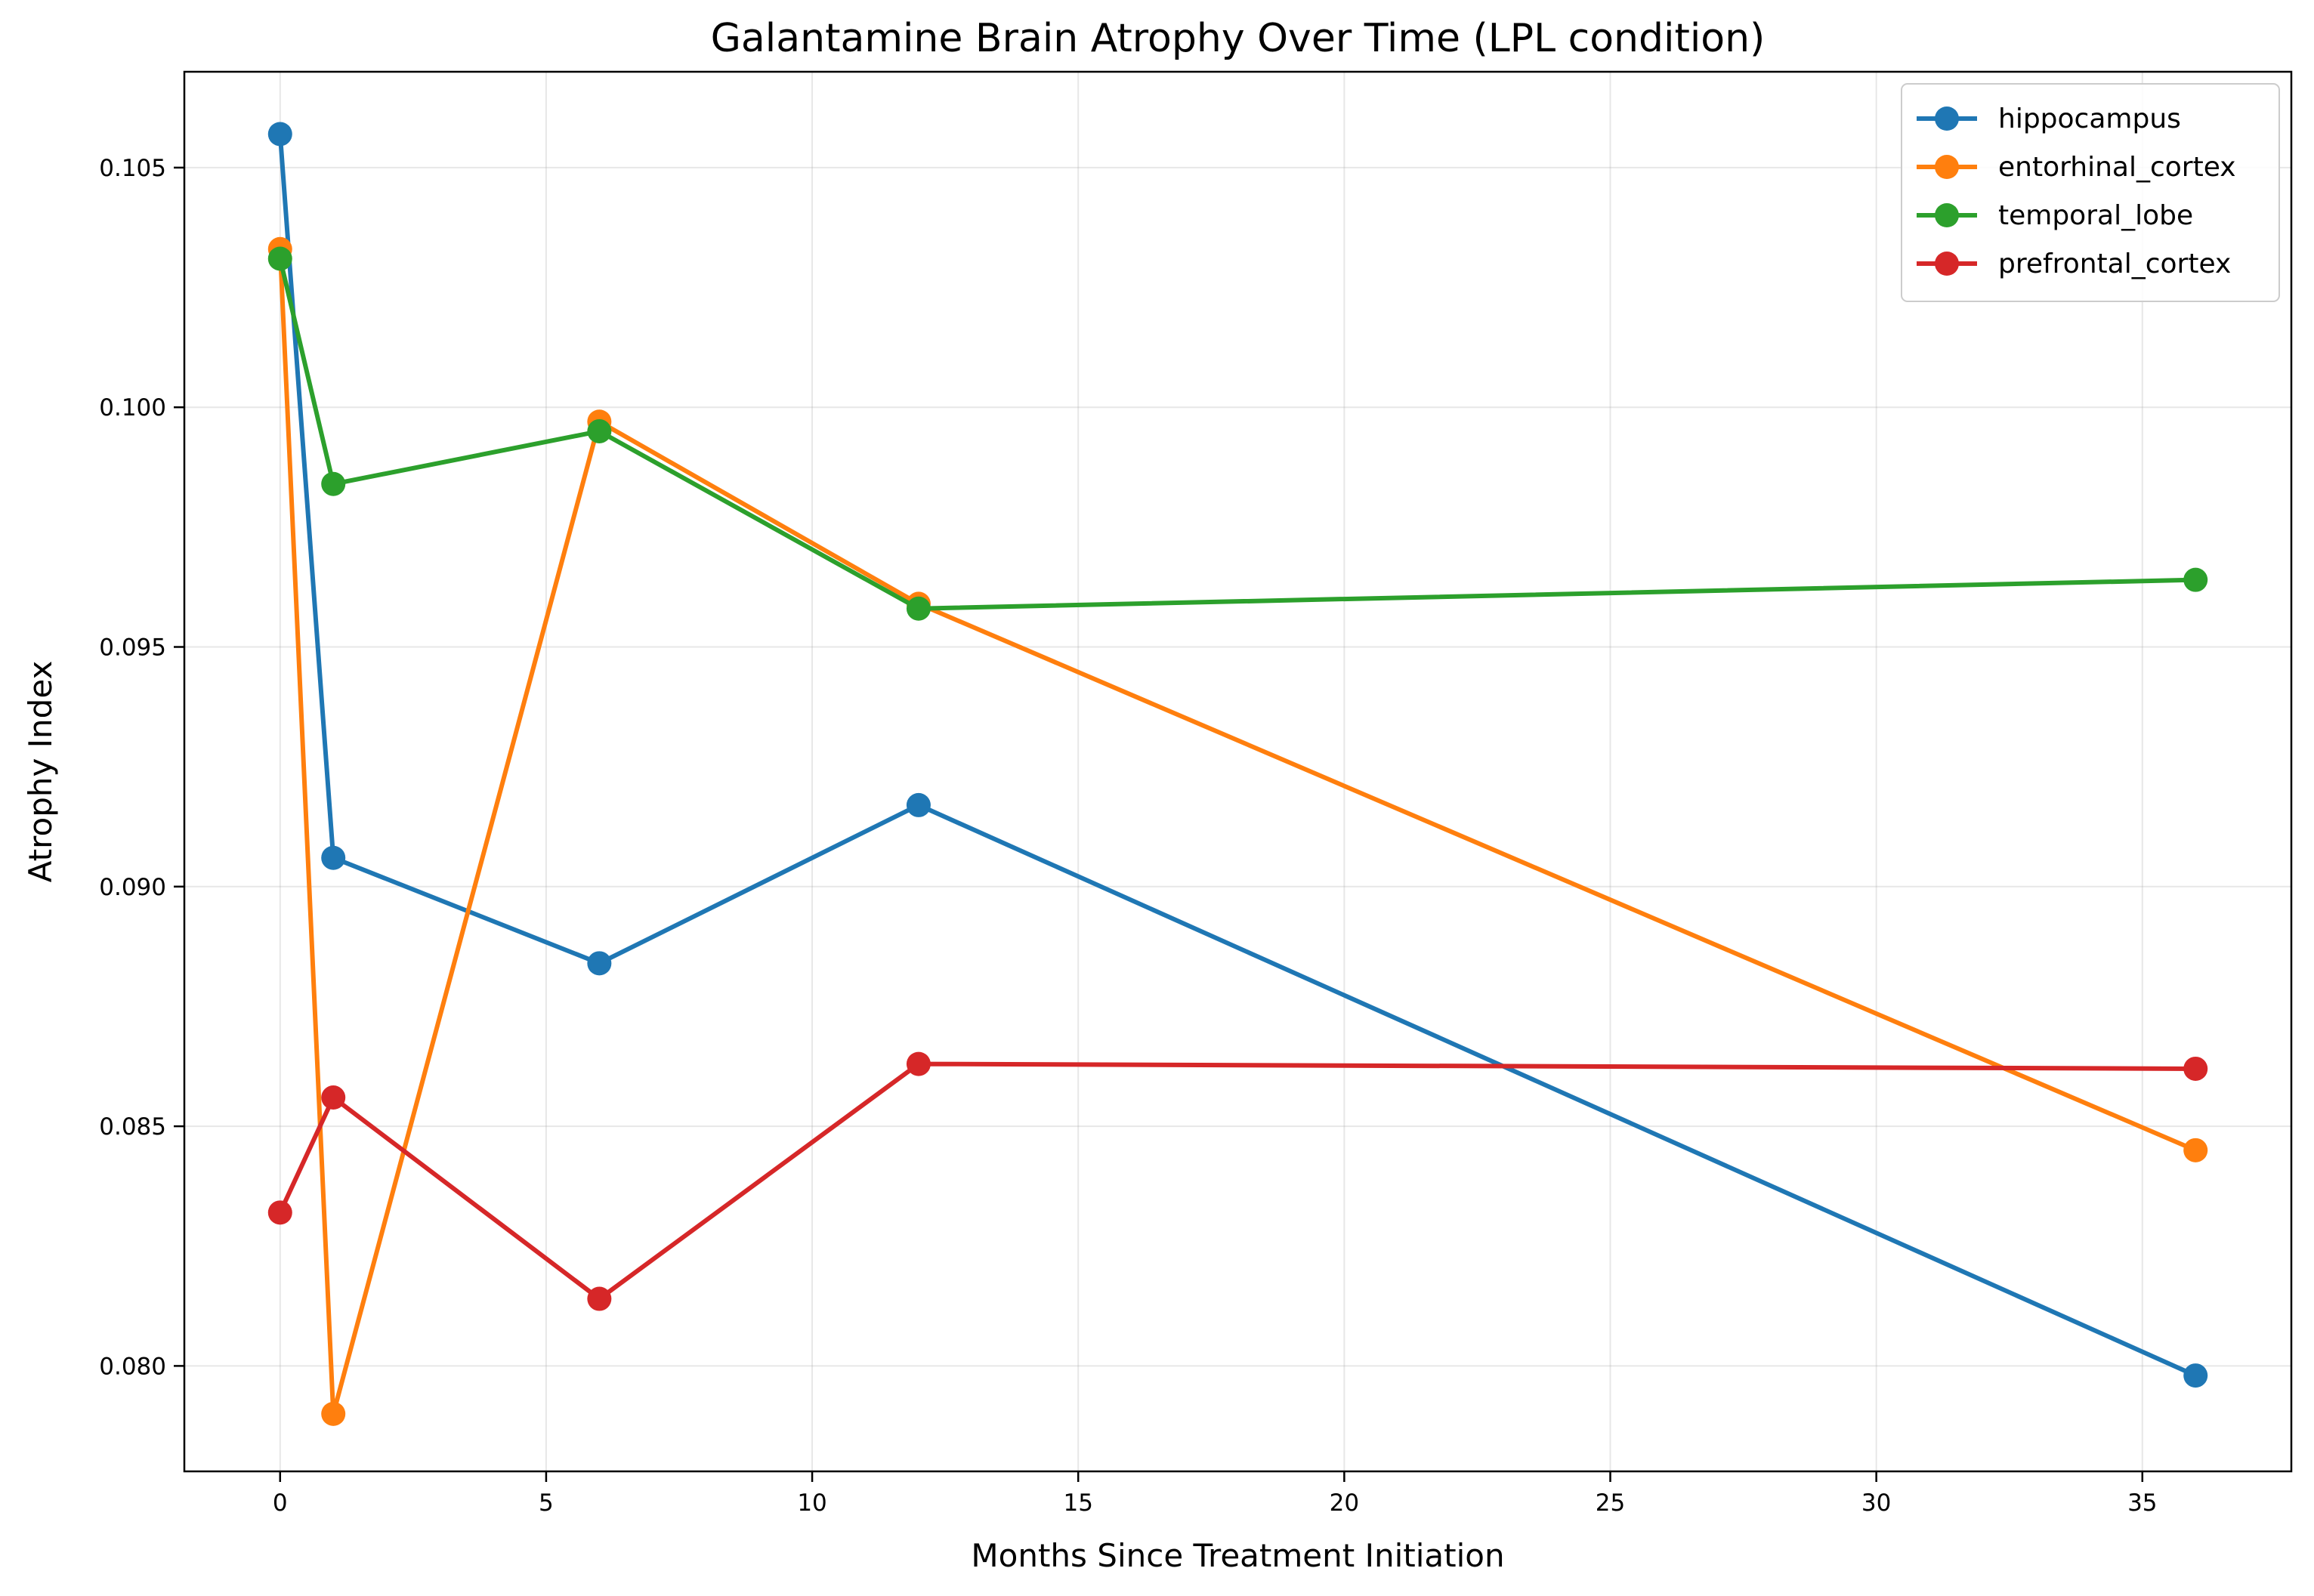 The width and height of the screenshot is (2314, 1596). Describe the element at coordinates (280, 1503) in the screenshot. I see `x-tick-label: 0` at that location.